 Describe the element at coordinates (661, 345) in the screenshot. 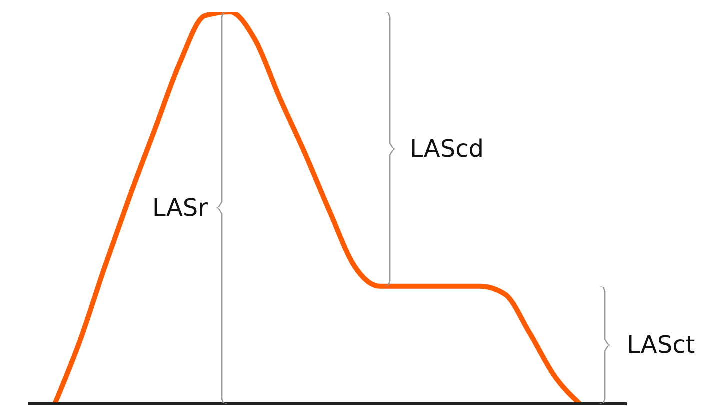

I see `text: LASct` at that location.